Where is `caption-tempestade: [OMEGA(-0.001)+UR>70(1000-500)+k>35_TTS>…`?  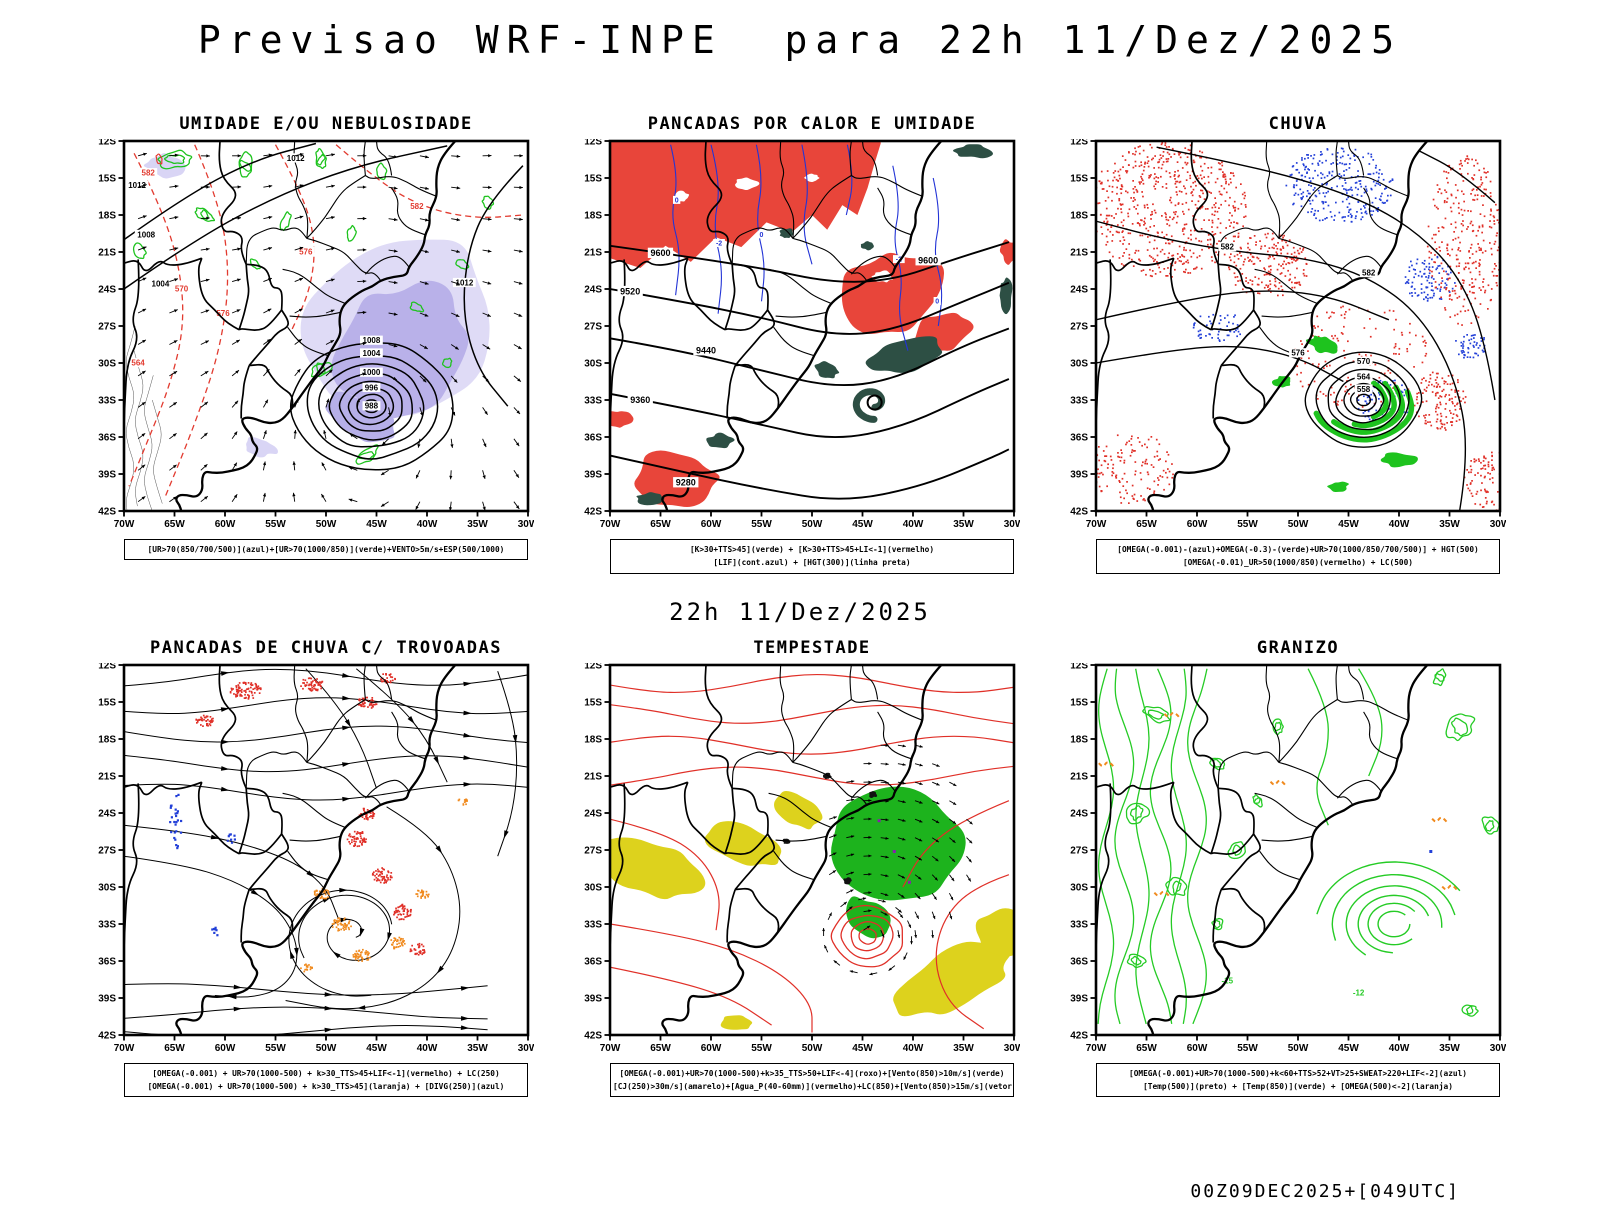 caption-tempestade: [OMEGA(-0.001)+UR>70(1000-500)+k>35_TTS>… is located at coordinates (812, 1080).